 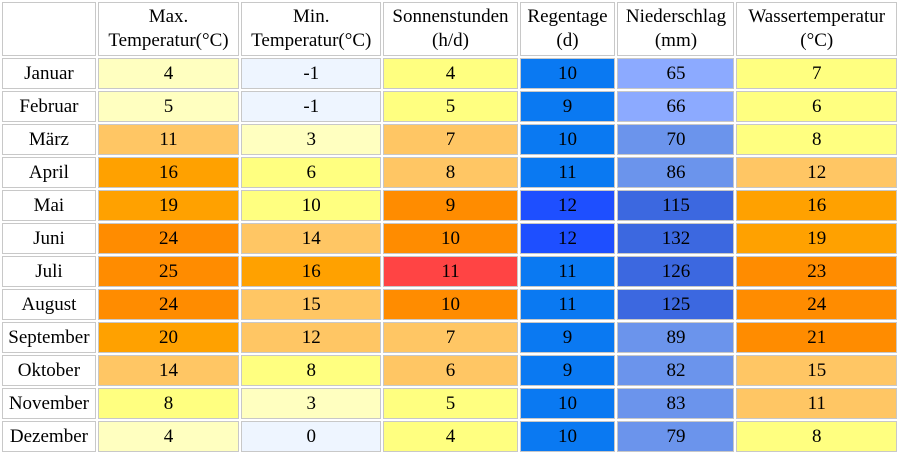 I want to click on sunshine-hours-cell: 7, so click(x=450, y=139).